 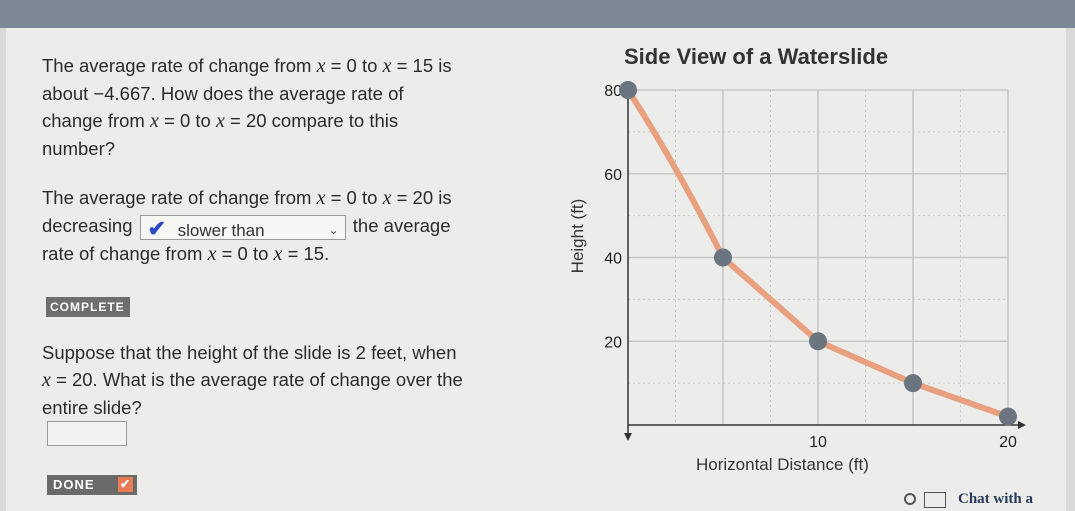 I want to click on comparison-dropdown: ✔ slower than ⌄, so click(x=242, y=227).